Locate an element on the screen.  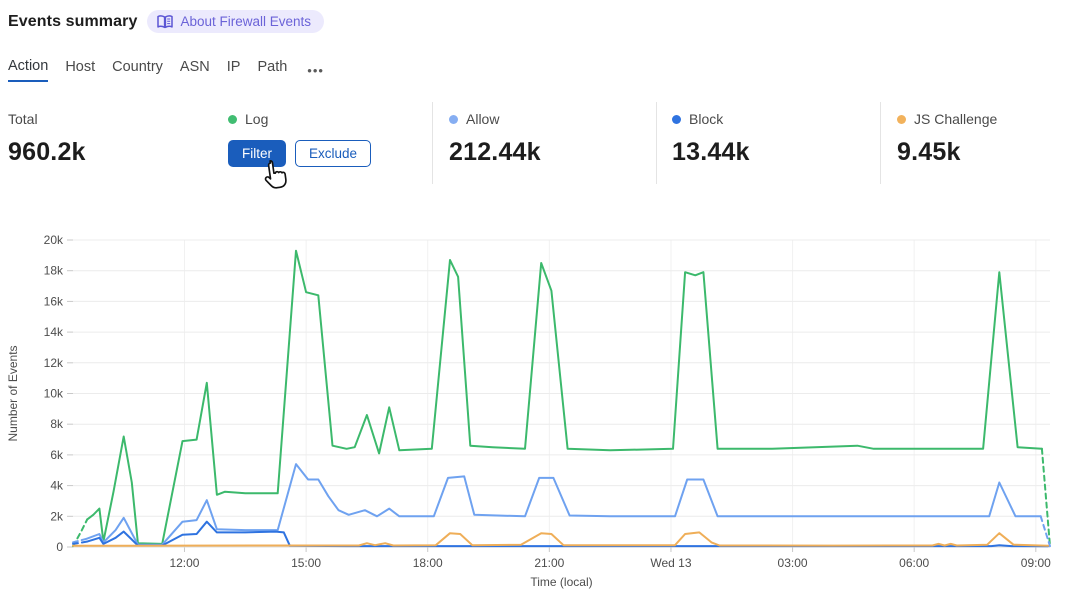
tab-path: Path is located at coordinates (272, 67).